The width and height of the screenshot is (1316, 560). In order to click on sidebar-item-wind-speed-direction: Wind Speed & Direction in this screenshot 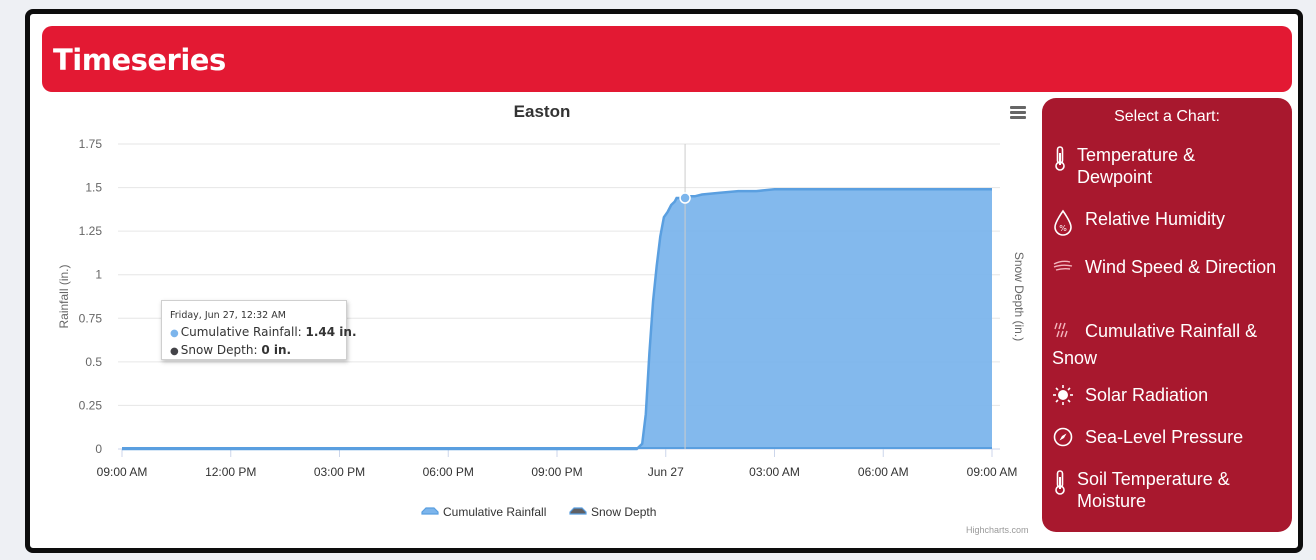, I will do `click(1167, 268)`.